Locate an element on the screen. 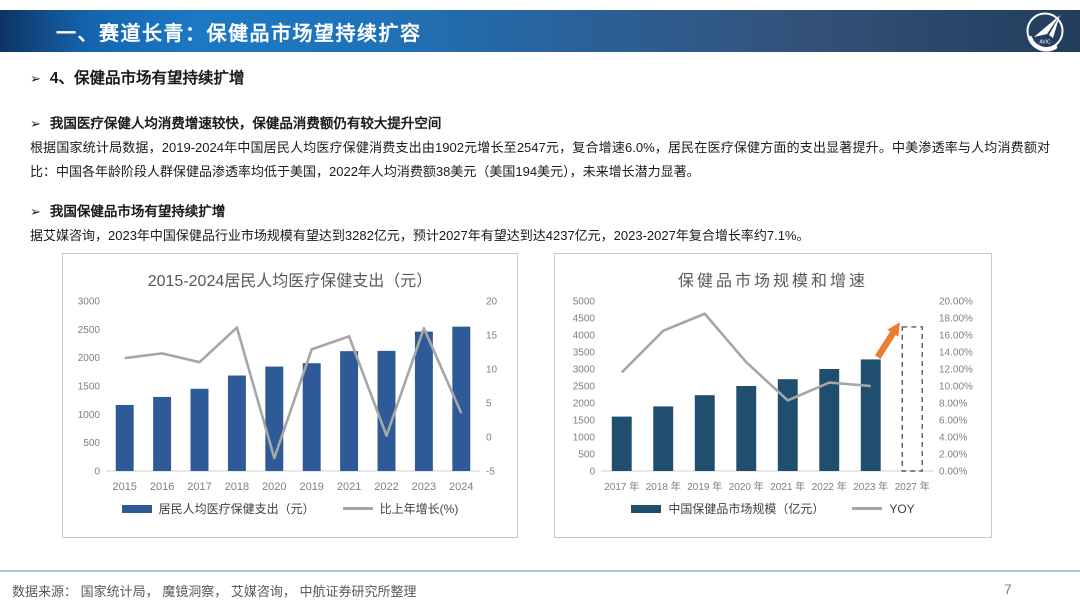  svg-text: 2021 is located at coordinates (349, 487).